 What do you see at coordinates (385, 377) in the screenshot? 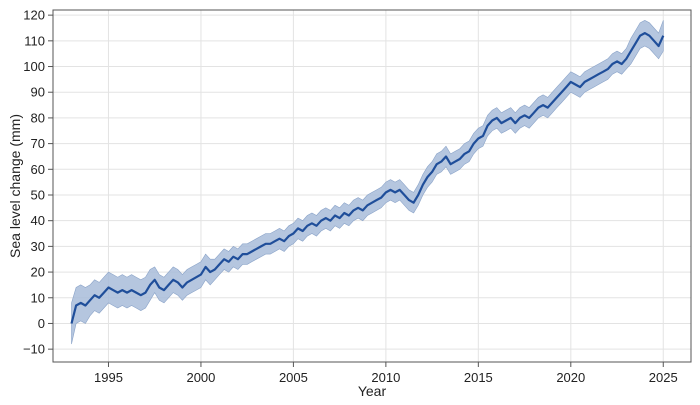
I see `x-tick-label: 2010` at bounding box center [385, 377].